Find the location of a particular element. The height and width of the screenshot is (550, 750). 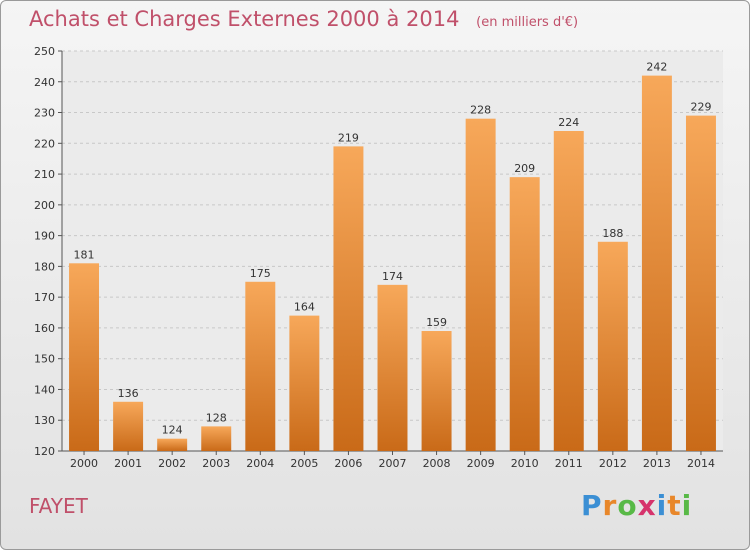

x-tick-label: 2011 is located at coordinates (569, 463).